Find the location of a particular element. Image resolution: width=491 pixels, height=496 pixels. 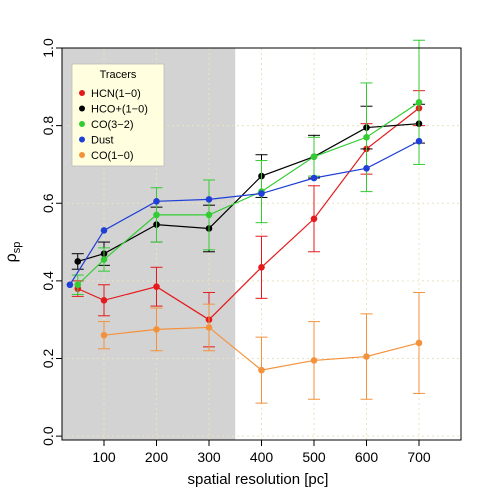

y-axis-label-sub: sp is located at coordinates (17, 248).